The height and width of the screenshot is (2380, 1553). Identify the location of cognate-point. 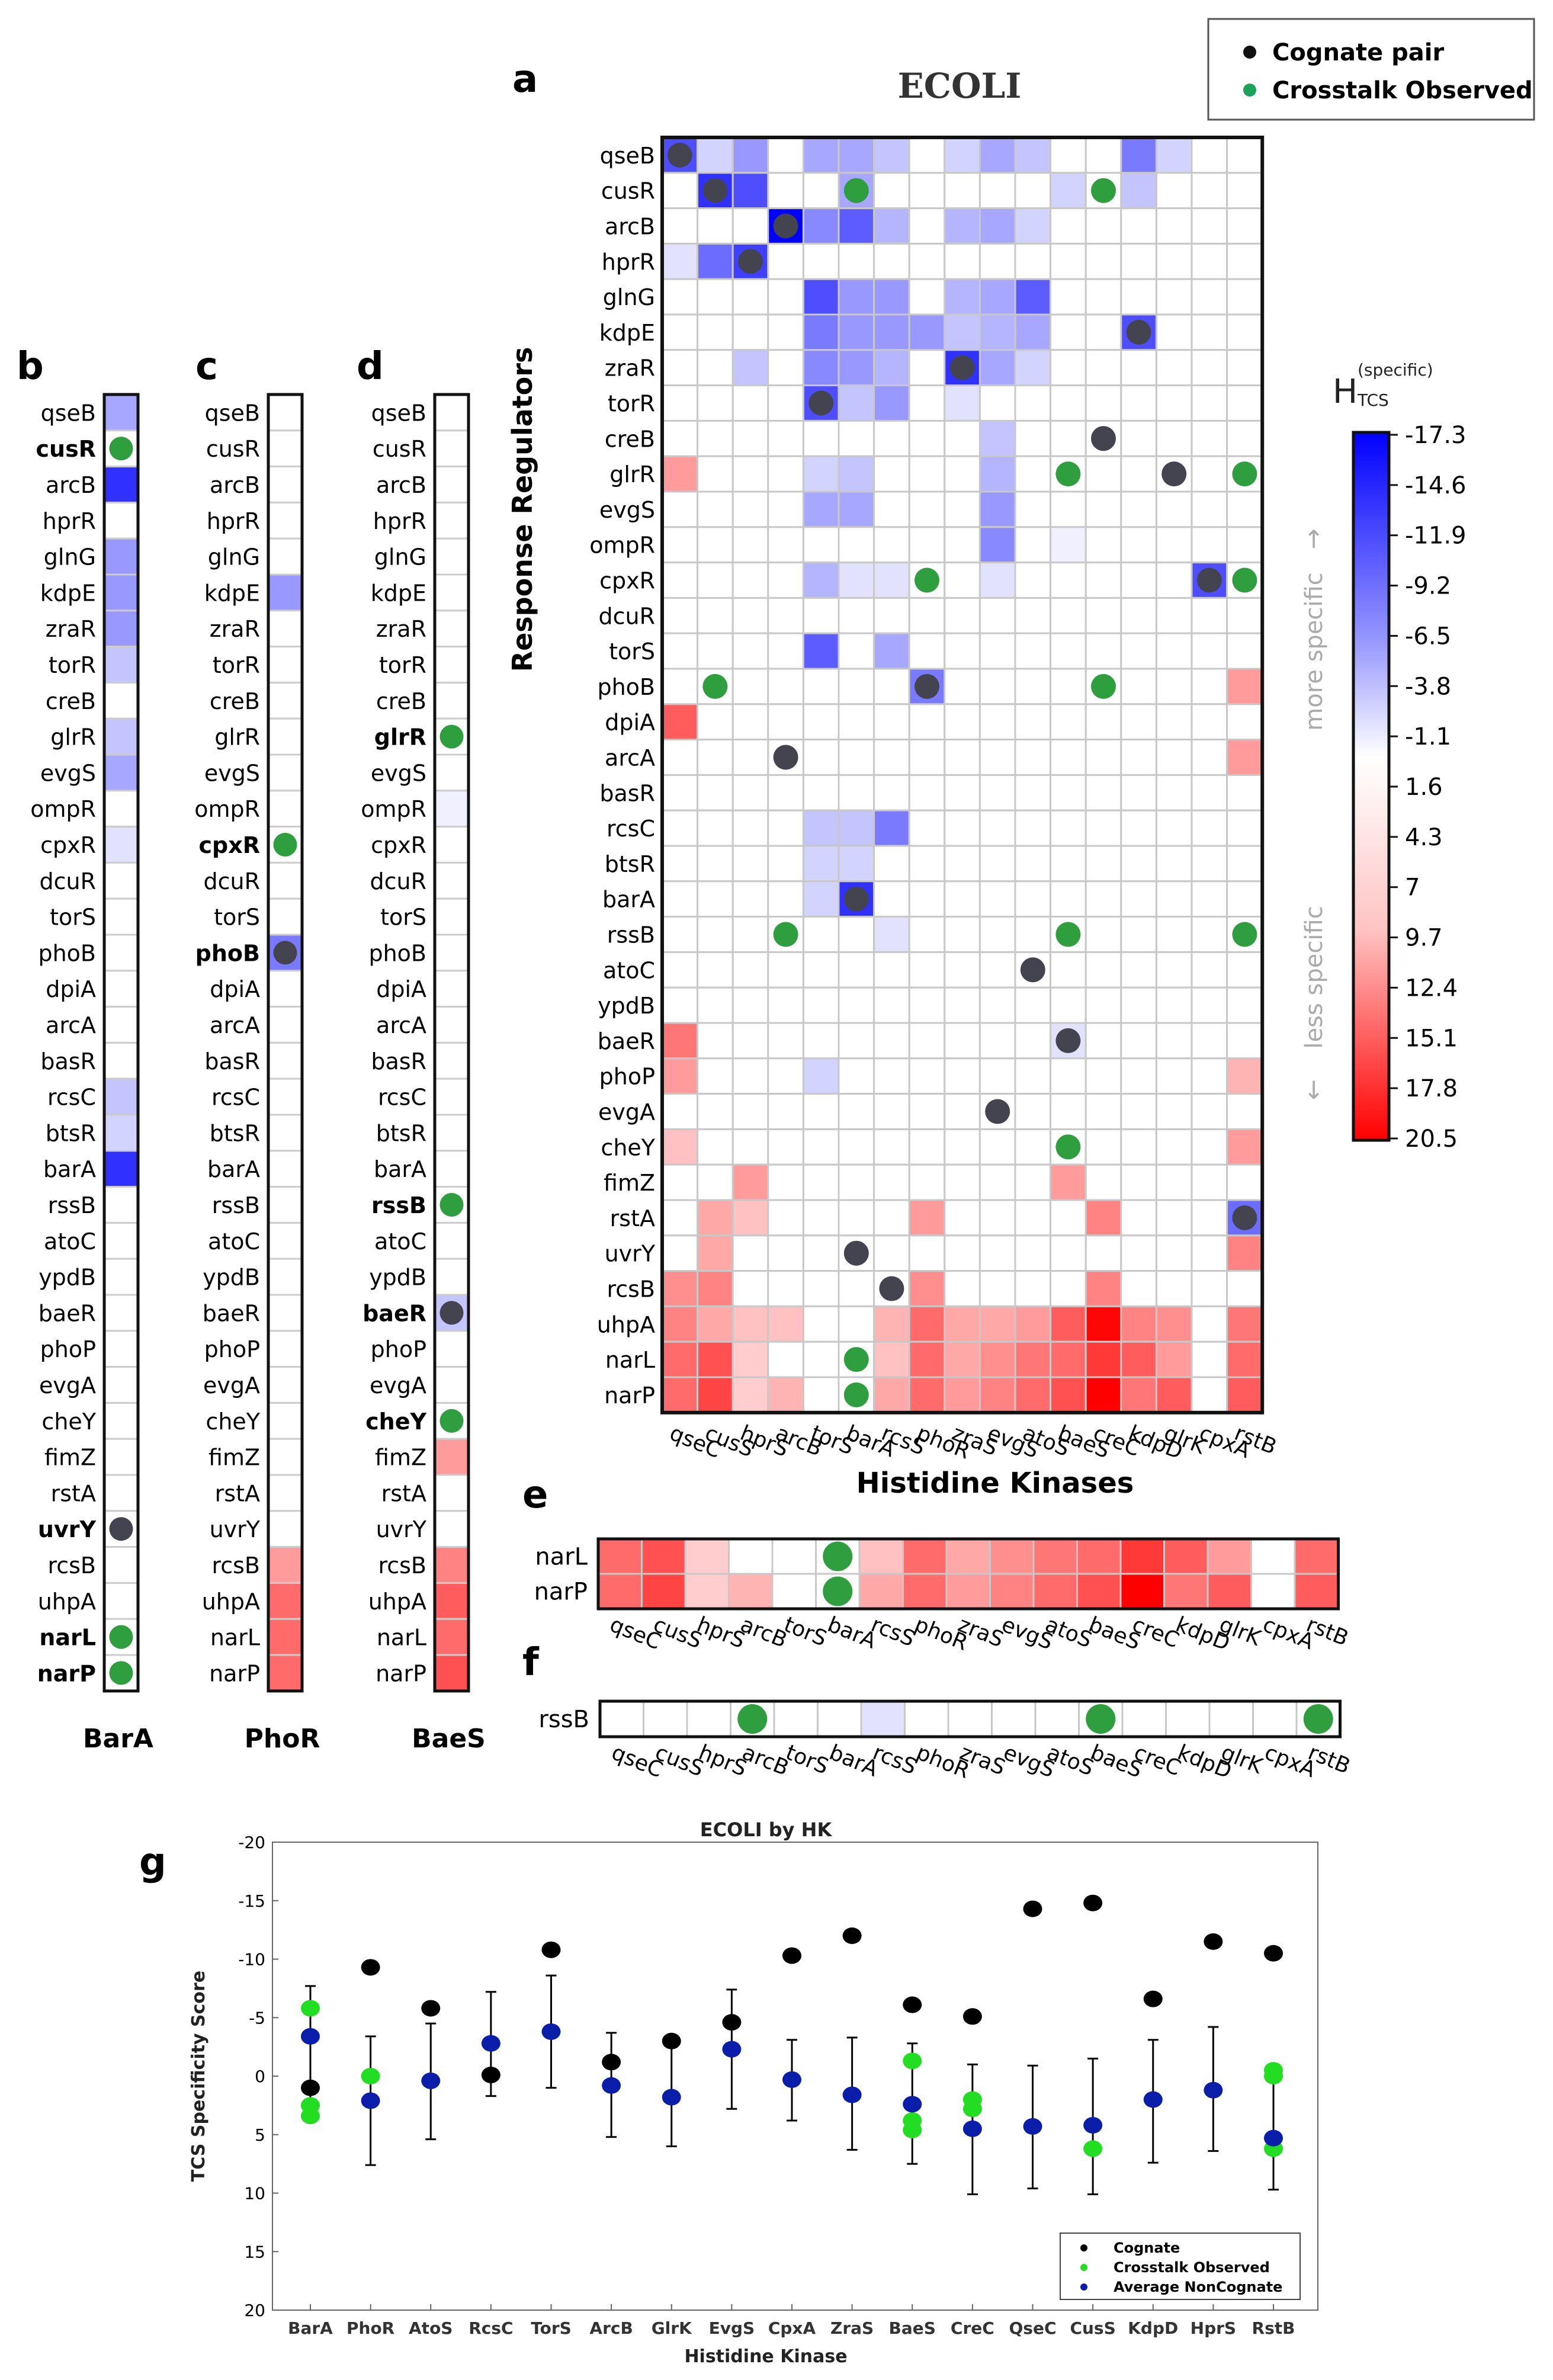
(310, 2087).